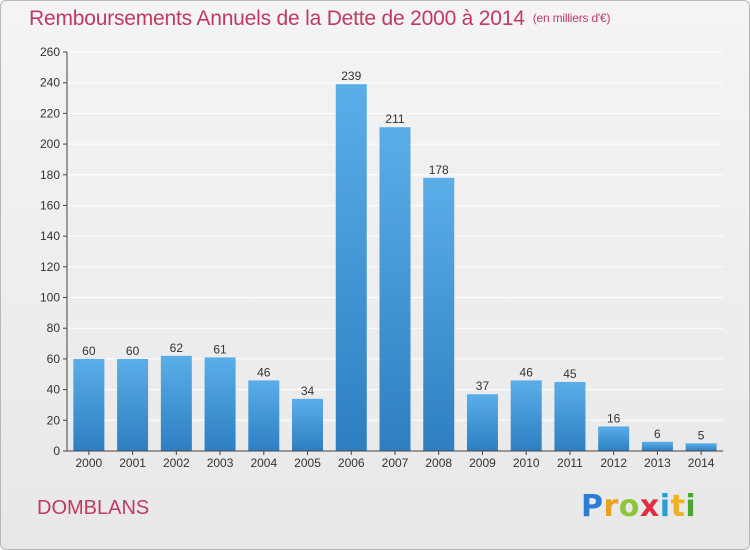  Describe the element at coordinates (701, 463) in the screenshot. I see `x-tick-label: 2014` at that location.